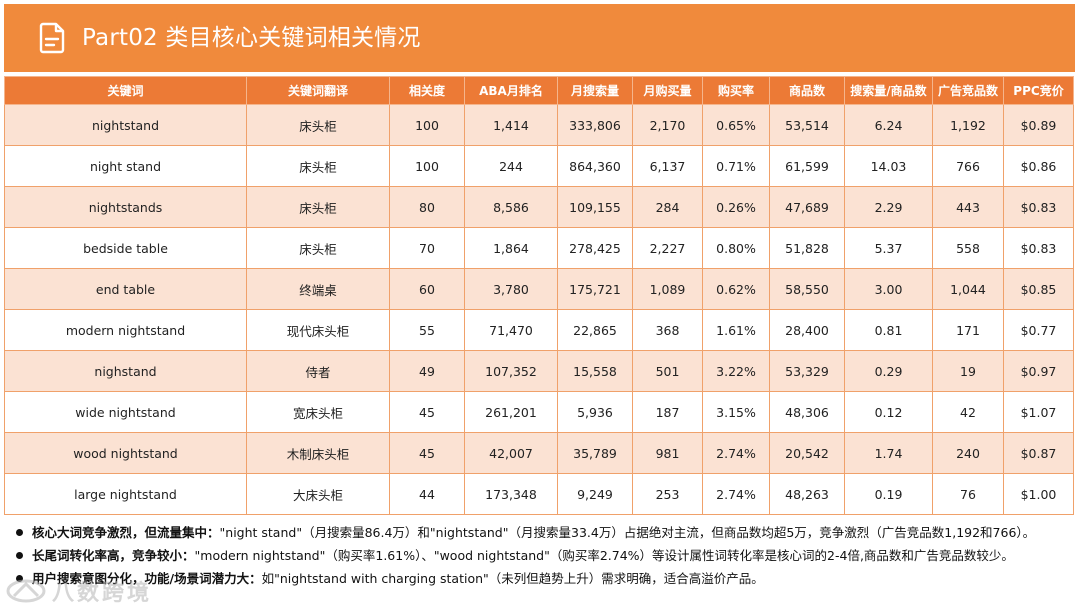 The height and width of the screenshot is (610, 1080). What do you see at coordinates (595, 330) in the screenshot?
I see `table-cell: 22,865` at bounding box center [595, 330].